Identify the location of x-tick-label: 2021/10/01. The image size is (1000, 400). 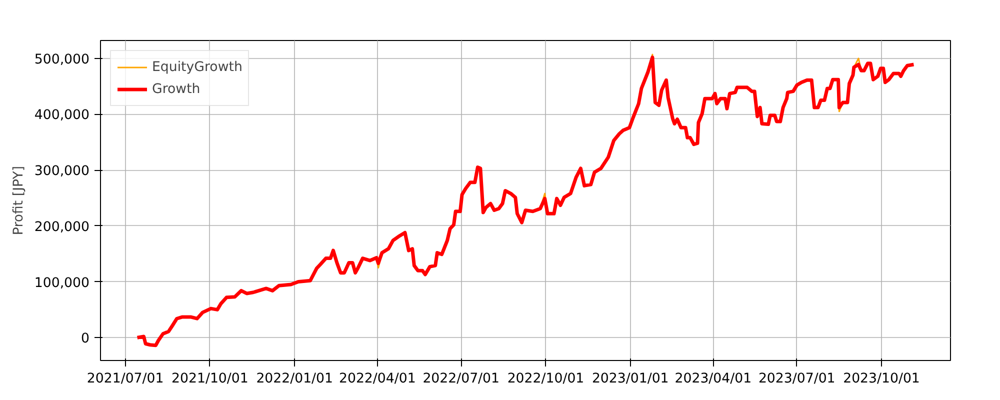
(210, 379).